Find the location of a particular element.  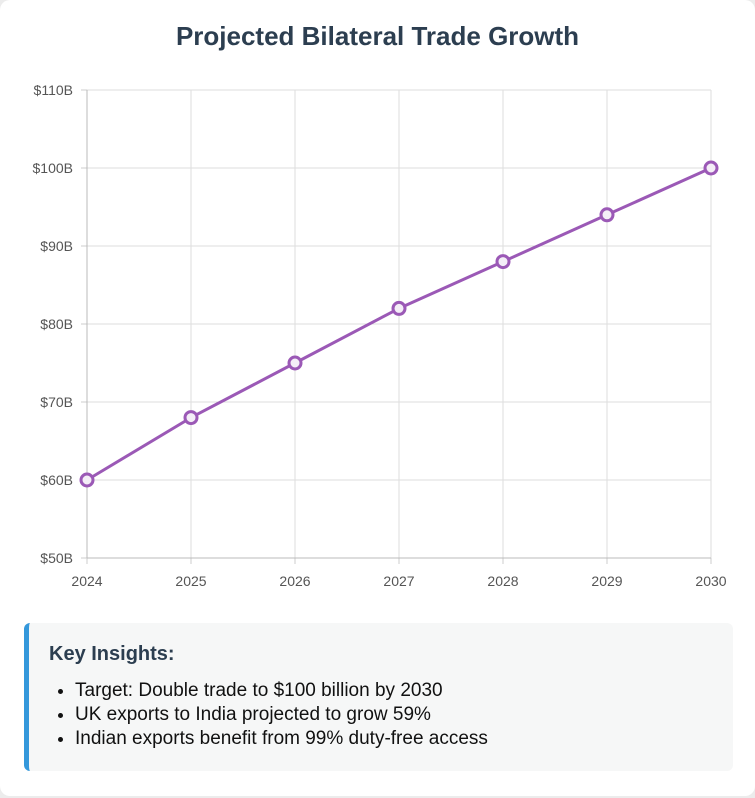

x-axis-ticks: 2024 2025 2026 2027 2028 2029 2030 is located at coordinates (398, 581).